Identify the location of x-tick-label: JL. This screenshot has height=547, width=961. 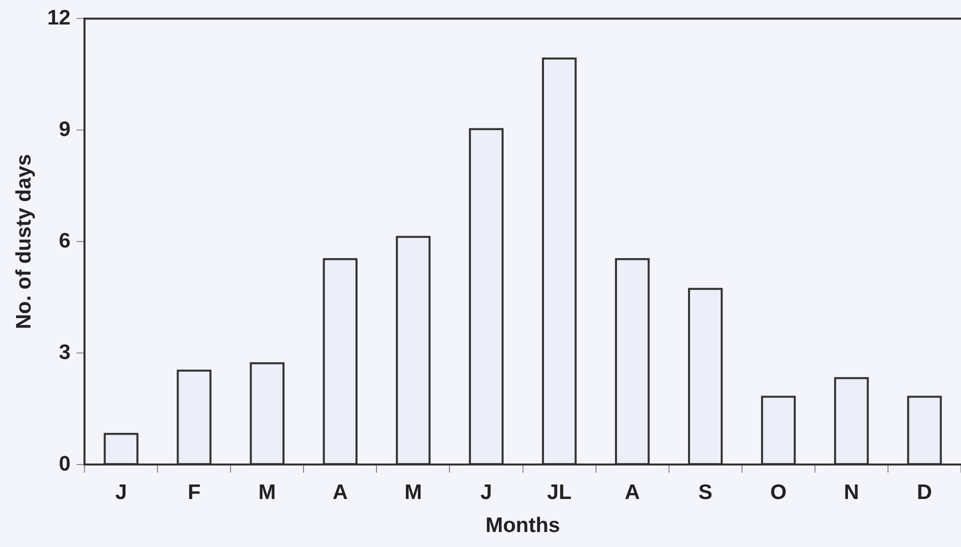
(559, 492).